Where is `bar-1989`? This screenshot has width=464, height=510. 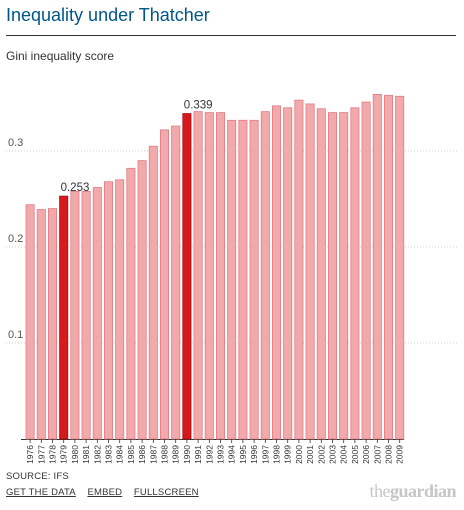
bar-1989 is located at coordinates (176, 282).